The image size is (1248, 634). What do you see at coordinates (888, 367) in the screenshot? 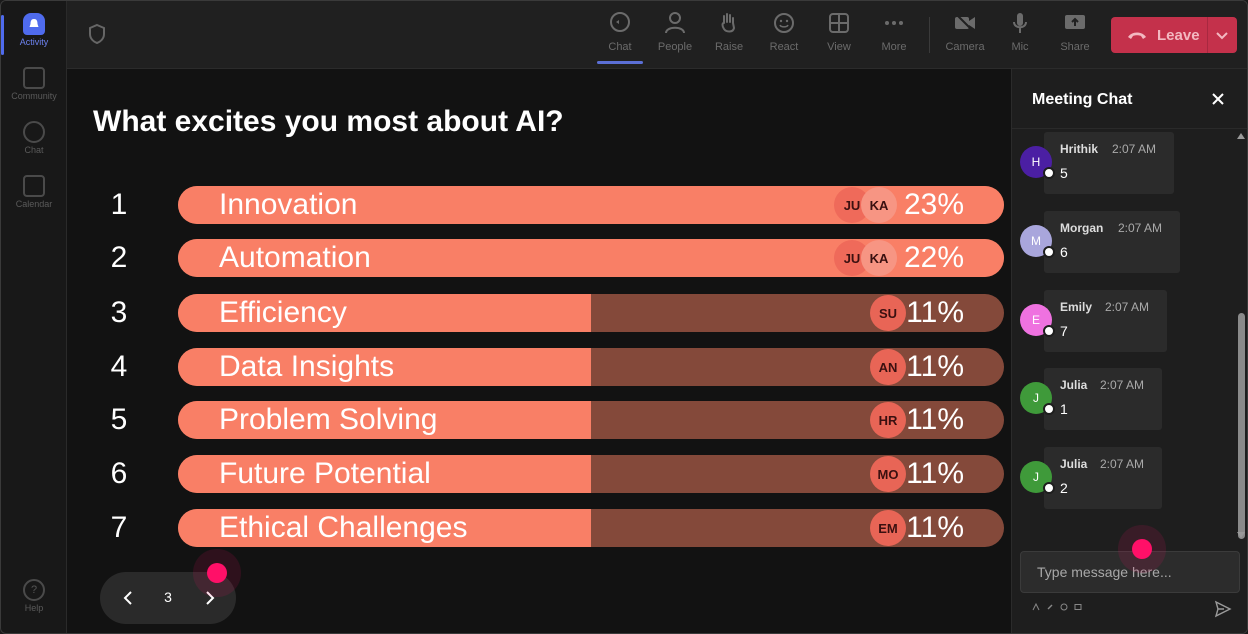
I see `voter-avatar: AN` at bounding box center [888, 367].